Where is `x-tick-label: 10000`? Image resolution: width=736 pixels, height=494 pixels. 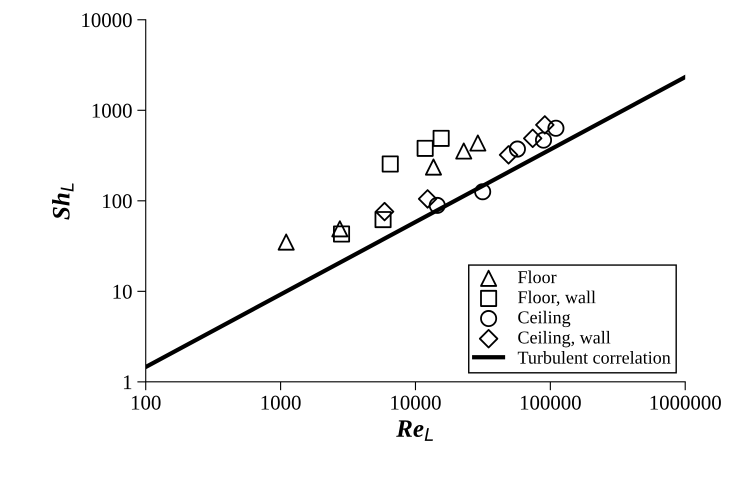 x-tick-label: 10000 is located at coordinates (416, 403).